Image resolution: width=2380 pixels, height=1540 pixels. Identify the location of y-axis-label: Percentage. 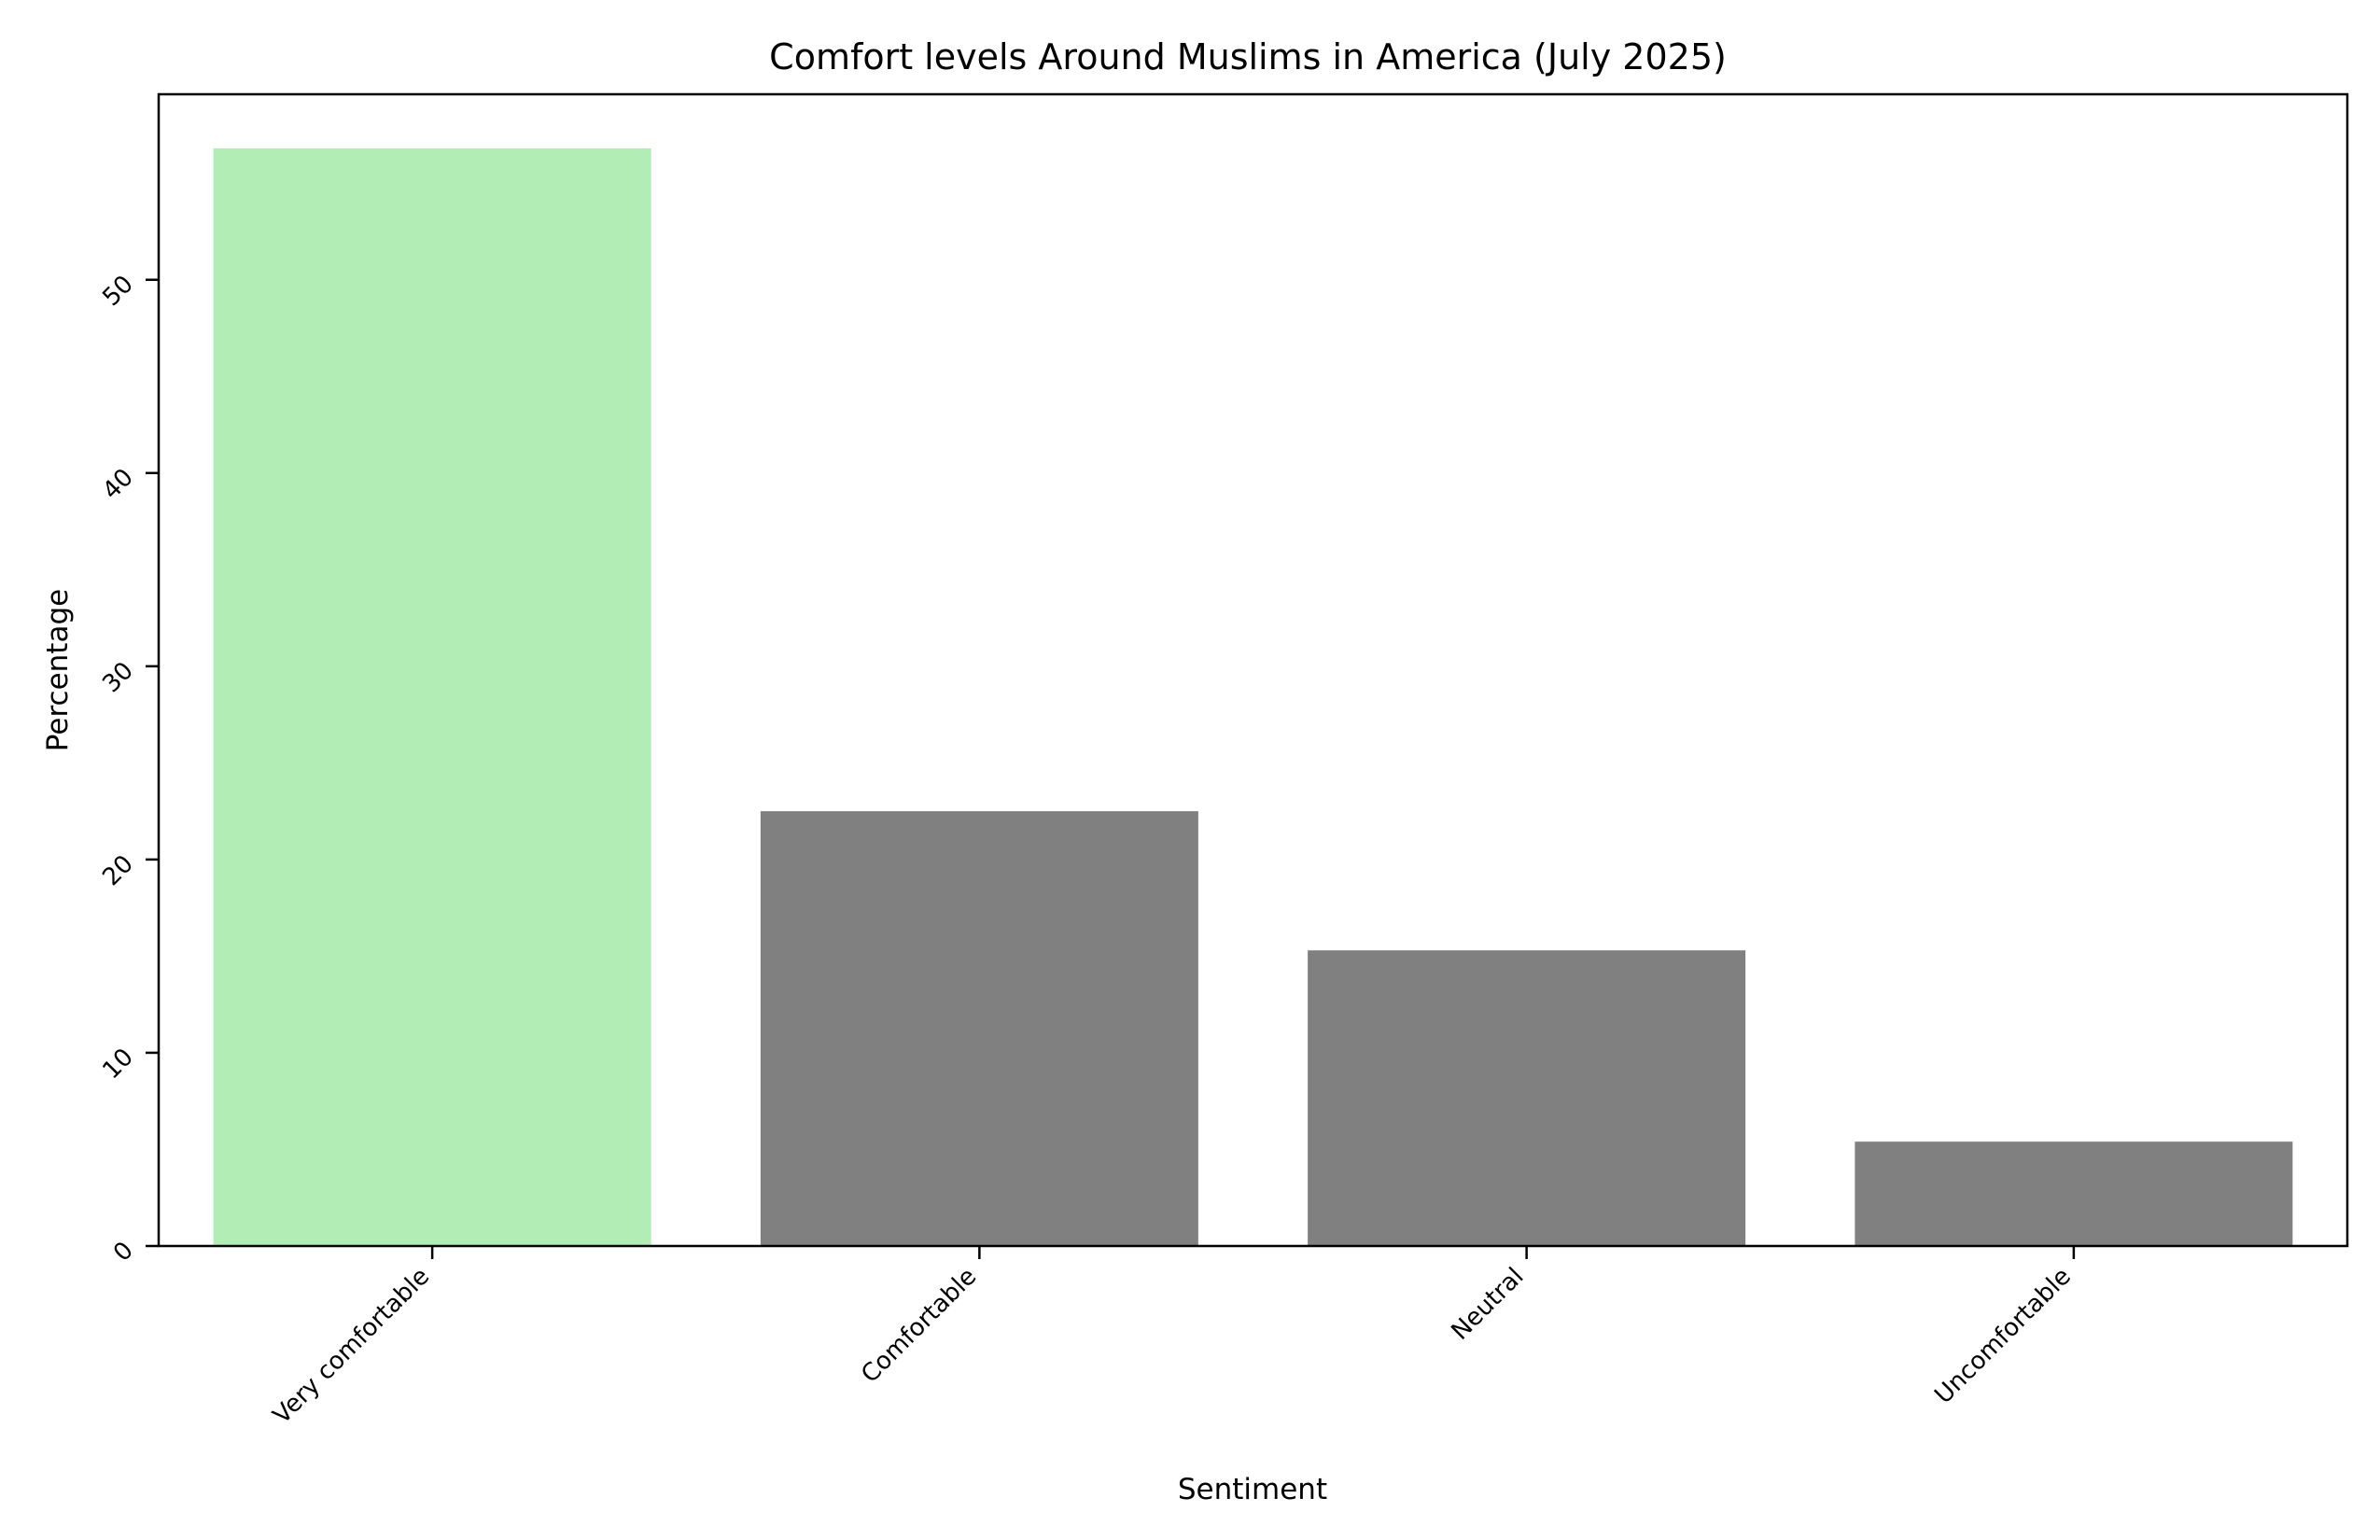
(58, 670).